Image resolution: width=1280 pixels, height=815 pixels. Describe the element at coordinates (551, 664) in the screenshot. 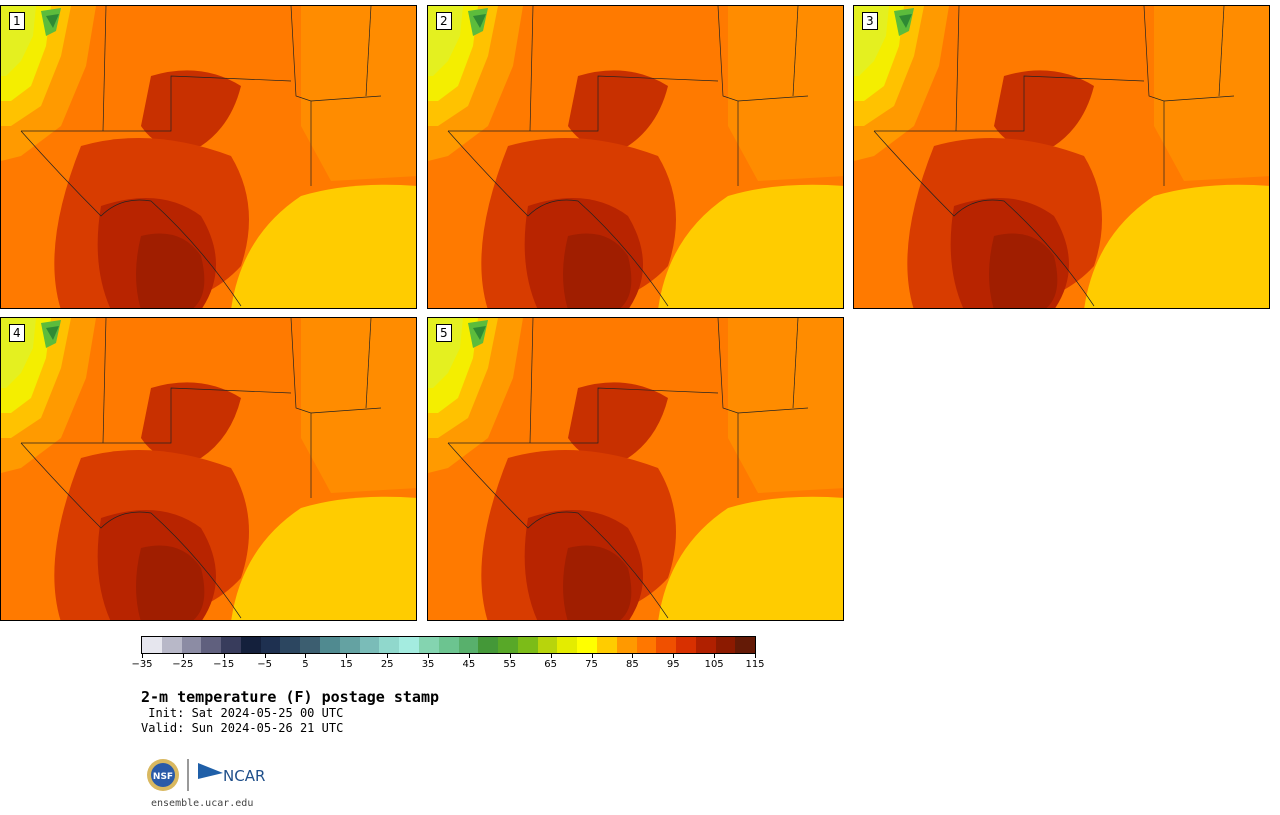

I see `colorbar-tick-label: 65` at that location.